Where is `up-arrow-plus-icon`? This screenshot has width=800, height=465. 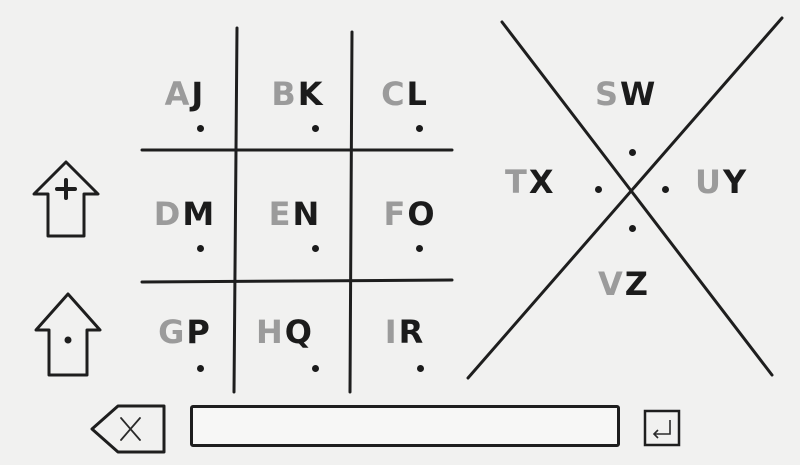 up-arrow-plus-icon is located at coordinates (66, 199).